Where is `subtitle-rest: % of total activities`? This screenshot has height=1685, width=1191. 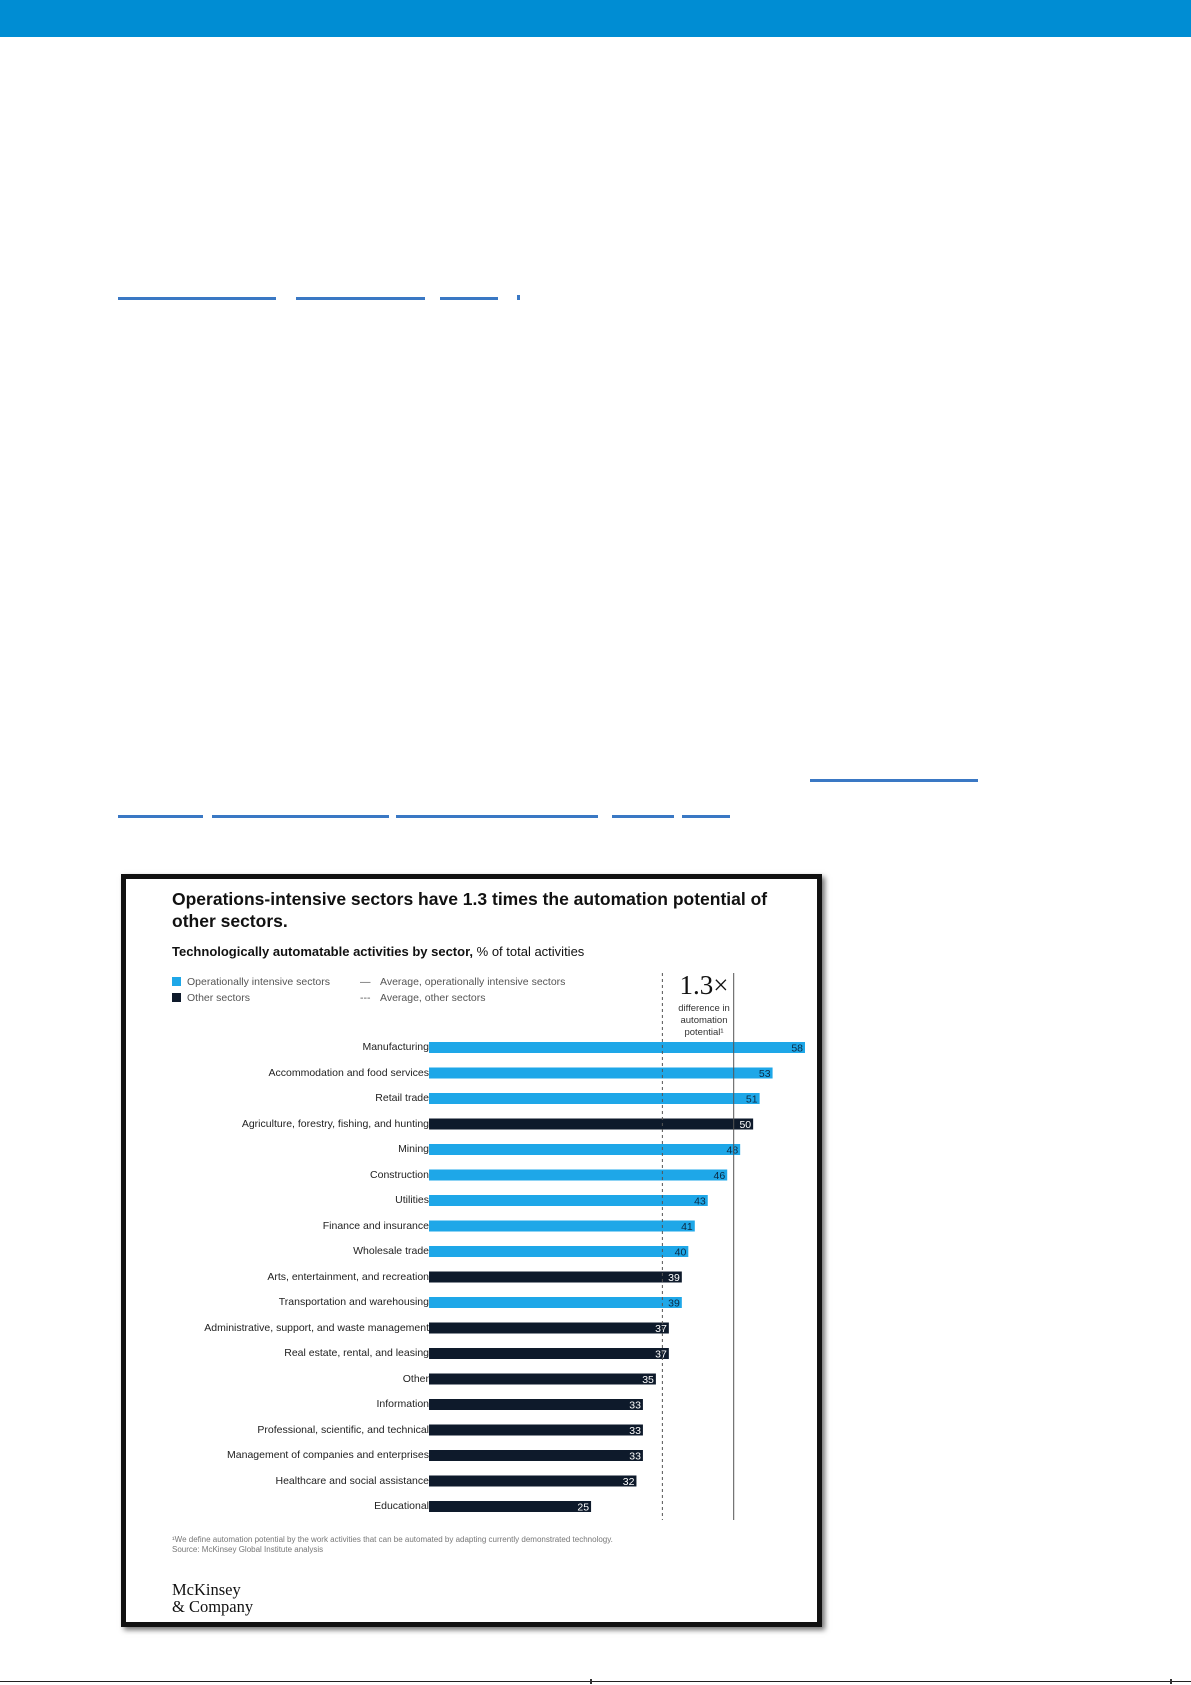 subtitle-rest: % of total activities is located at coordinates (529, 951).